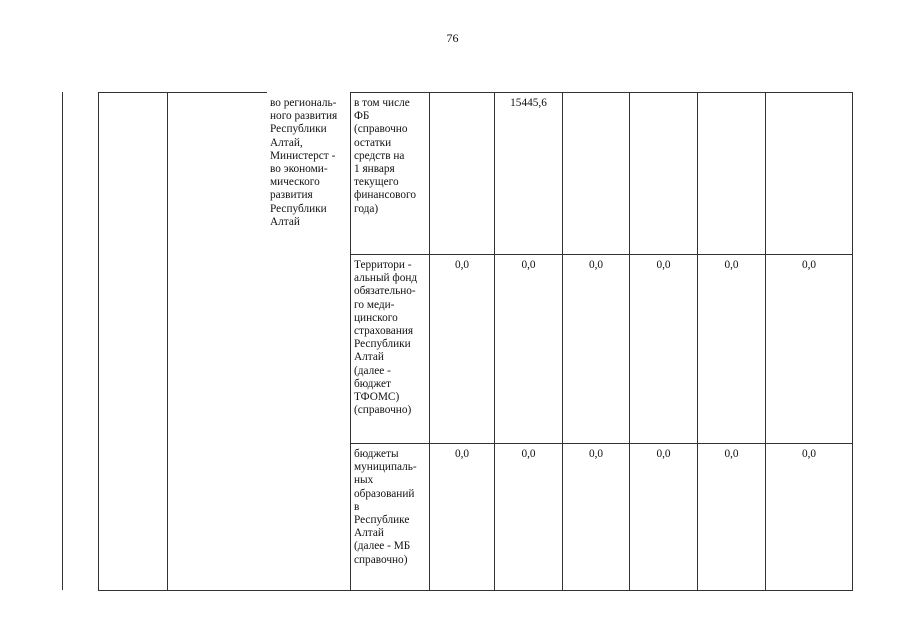 The width and height of the screenshot is (905, 640). What do you see at coordinates (182, 92) in the screenshot?
I see `table-top-border-left` at bounding box center [182, 92].